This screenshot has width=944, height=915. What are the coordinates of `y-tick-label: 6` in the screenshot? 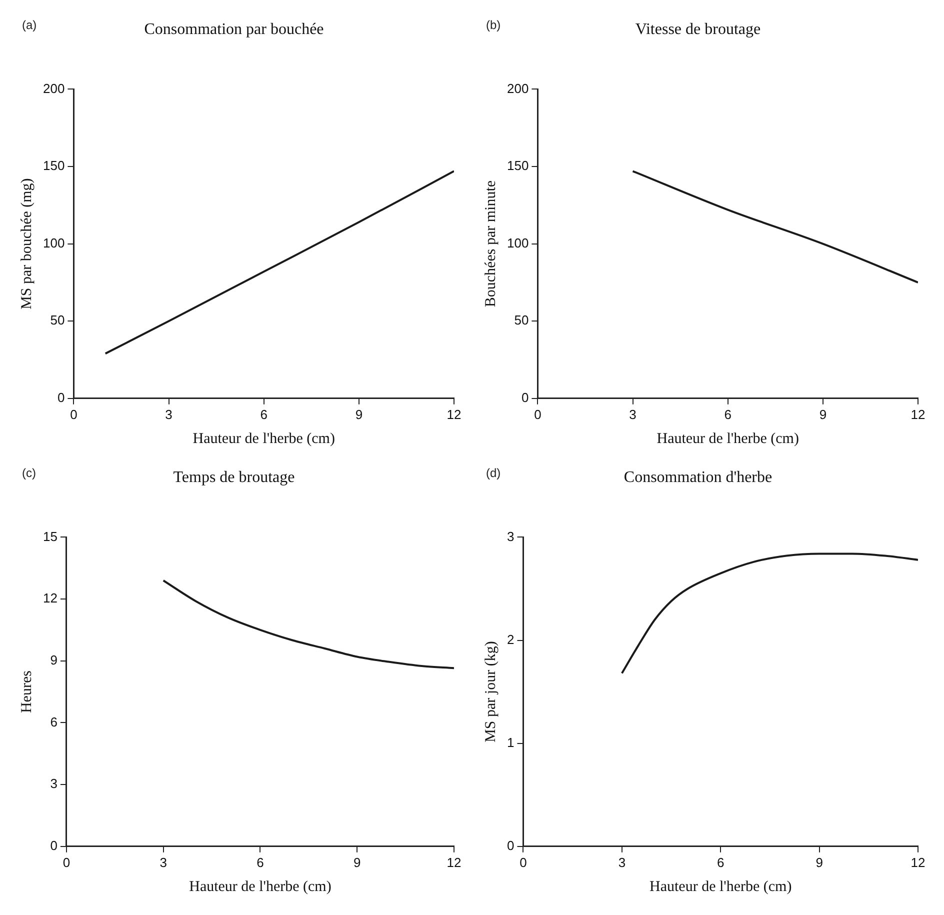 It's located at (54, 722).